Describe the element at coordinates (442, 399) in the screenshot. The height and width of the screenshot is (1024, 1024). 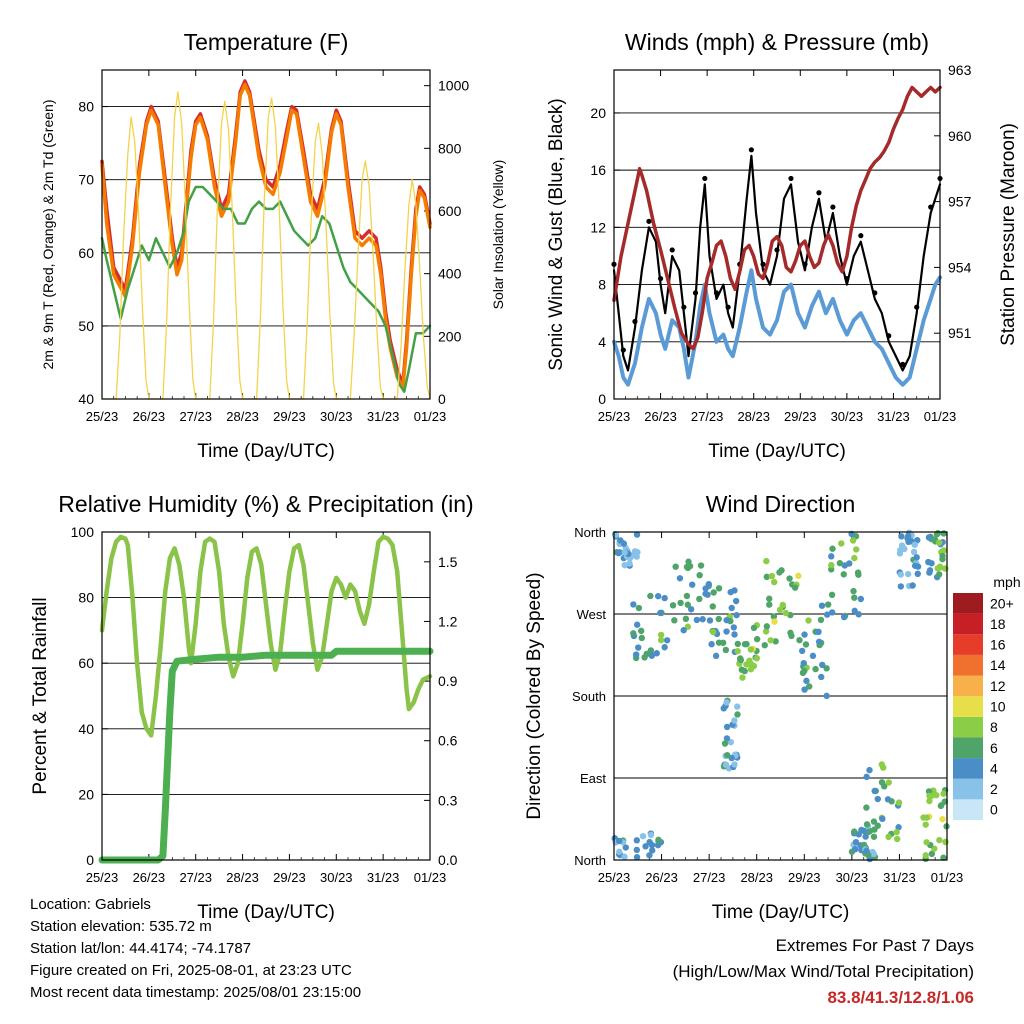
I see `temperature-ytick-right-label: 0` at that location.